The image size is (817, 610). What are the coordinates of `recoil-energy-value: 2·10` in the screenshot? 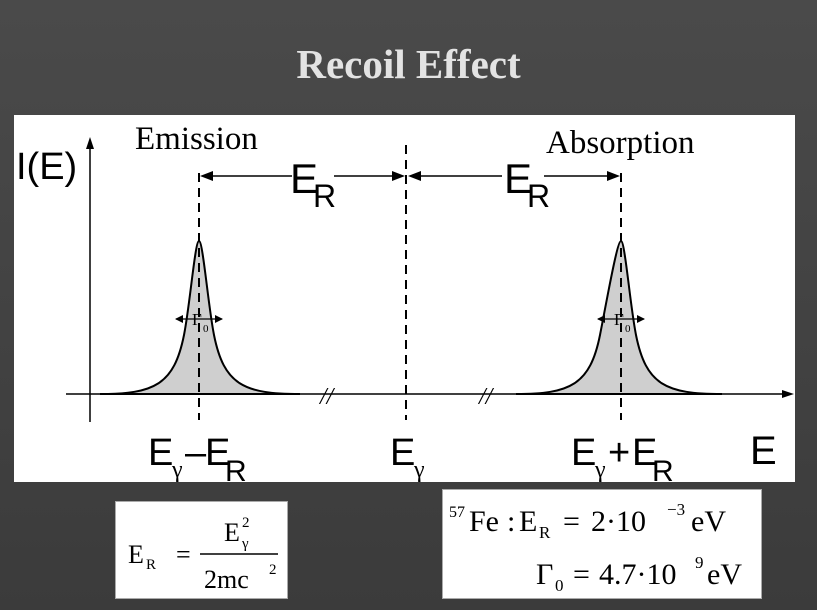 It's located at (618, 521).